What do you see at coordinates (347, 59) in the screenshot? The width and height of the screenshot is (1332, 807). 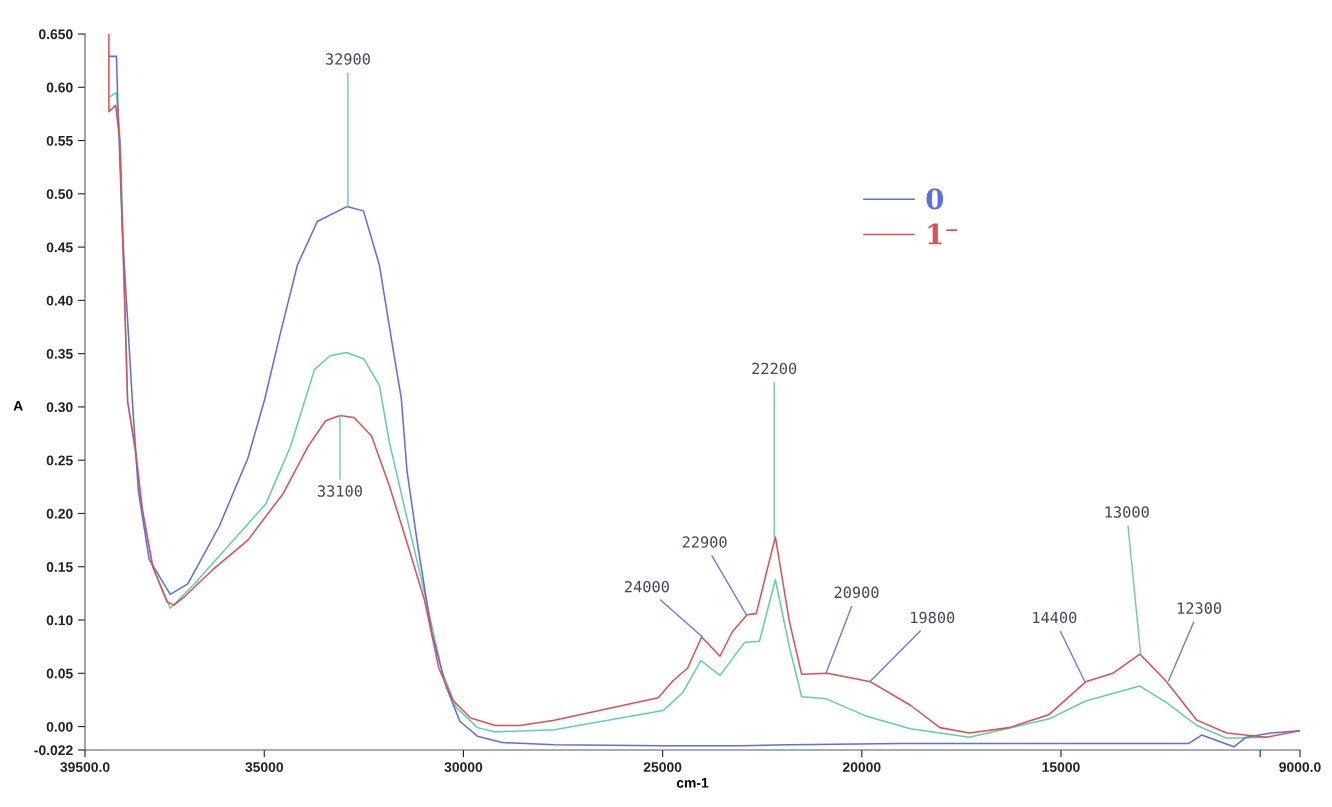 I see `annotation: 32900` at bounding box center [347, 59].